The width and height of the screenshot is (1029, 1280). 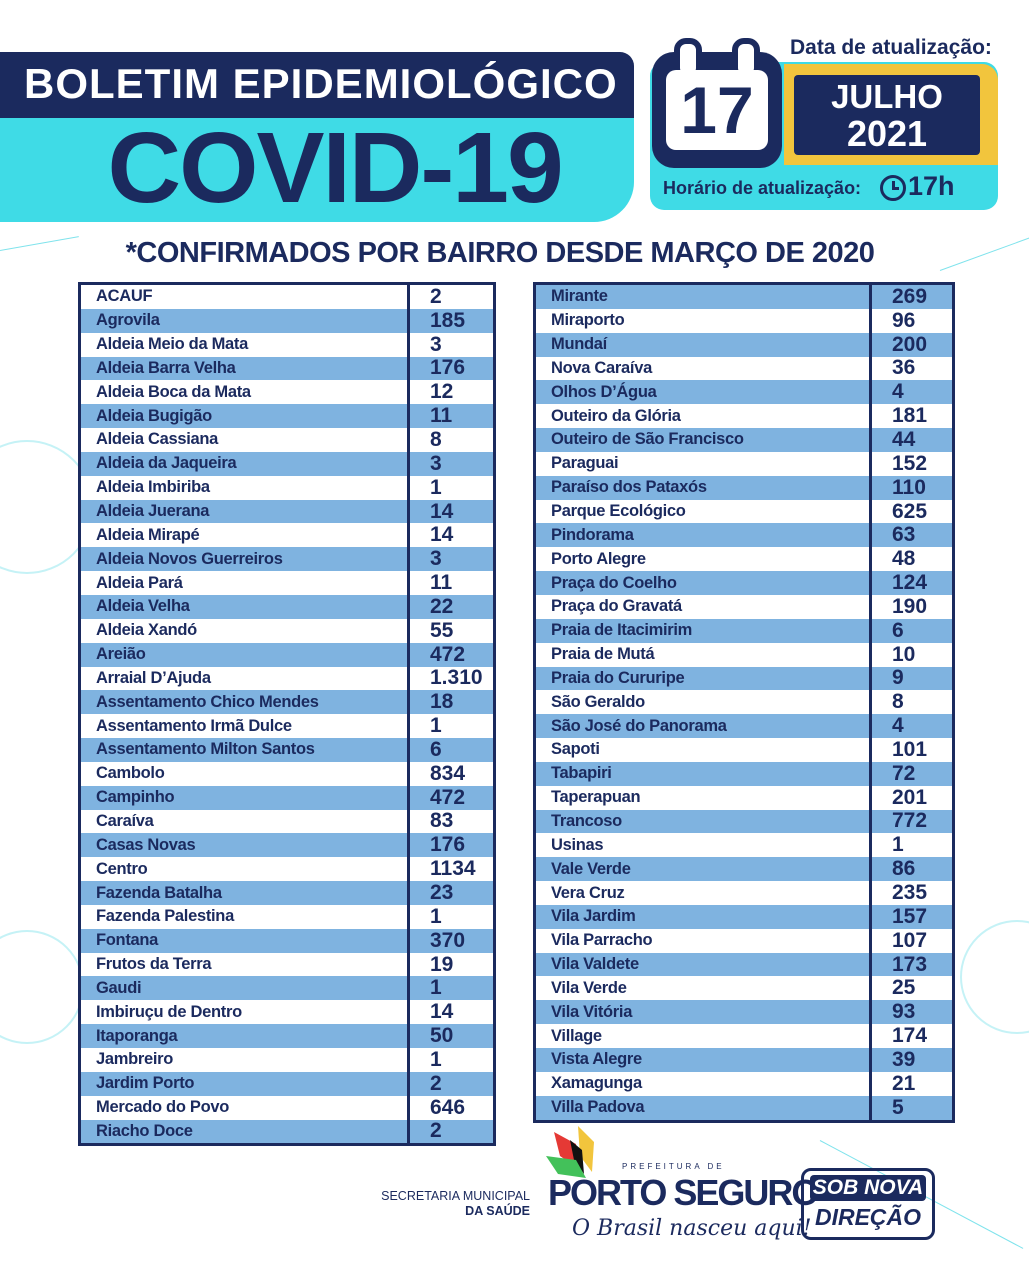 I want to click on confirmed-count: 2, so click(x=450, y=297).